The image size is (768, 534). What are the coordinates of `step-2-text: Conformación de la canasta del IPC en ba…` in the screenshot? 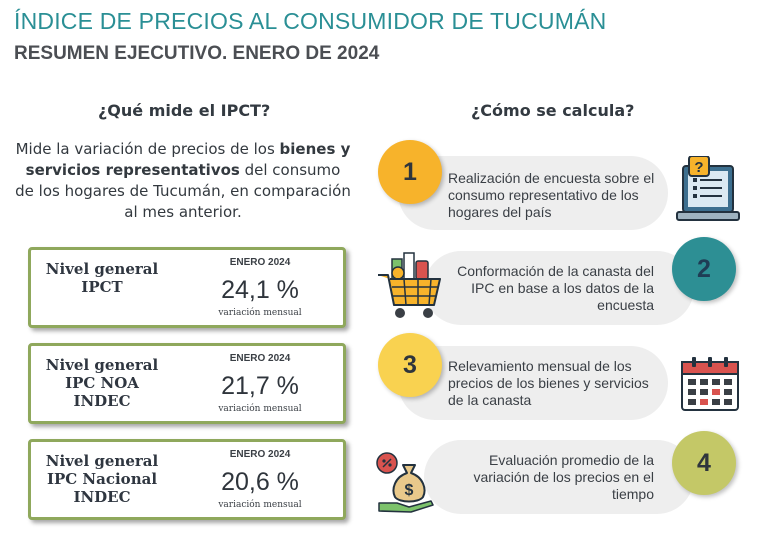 It's located at (559, 288).